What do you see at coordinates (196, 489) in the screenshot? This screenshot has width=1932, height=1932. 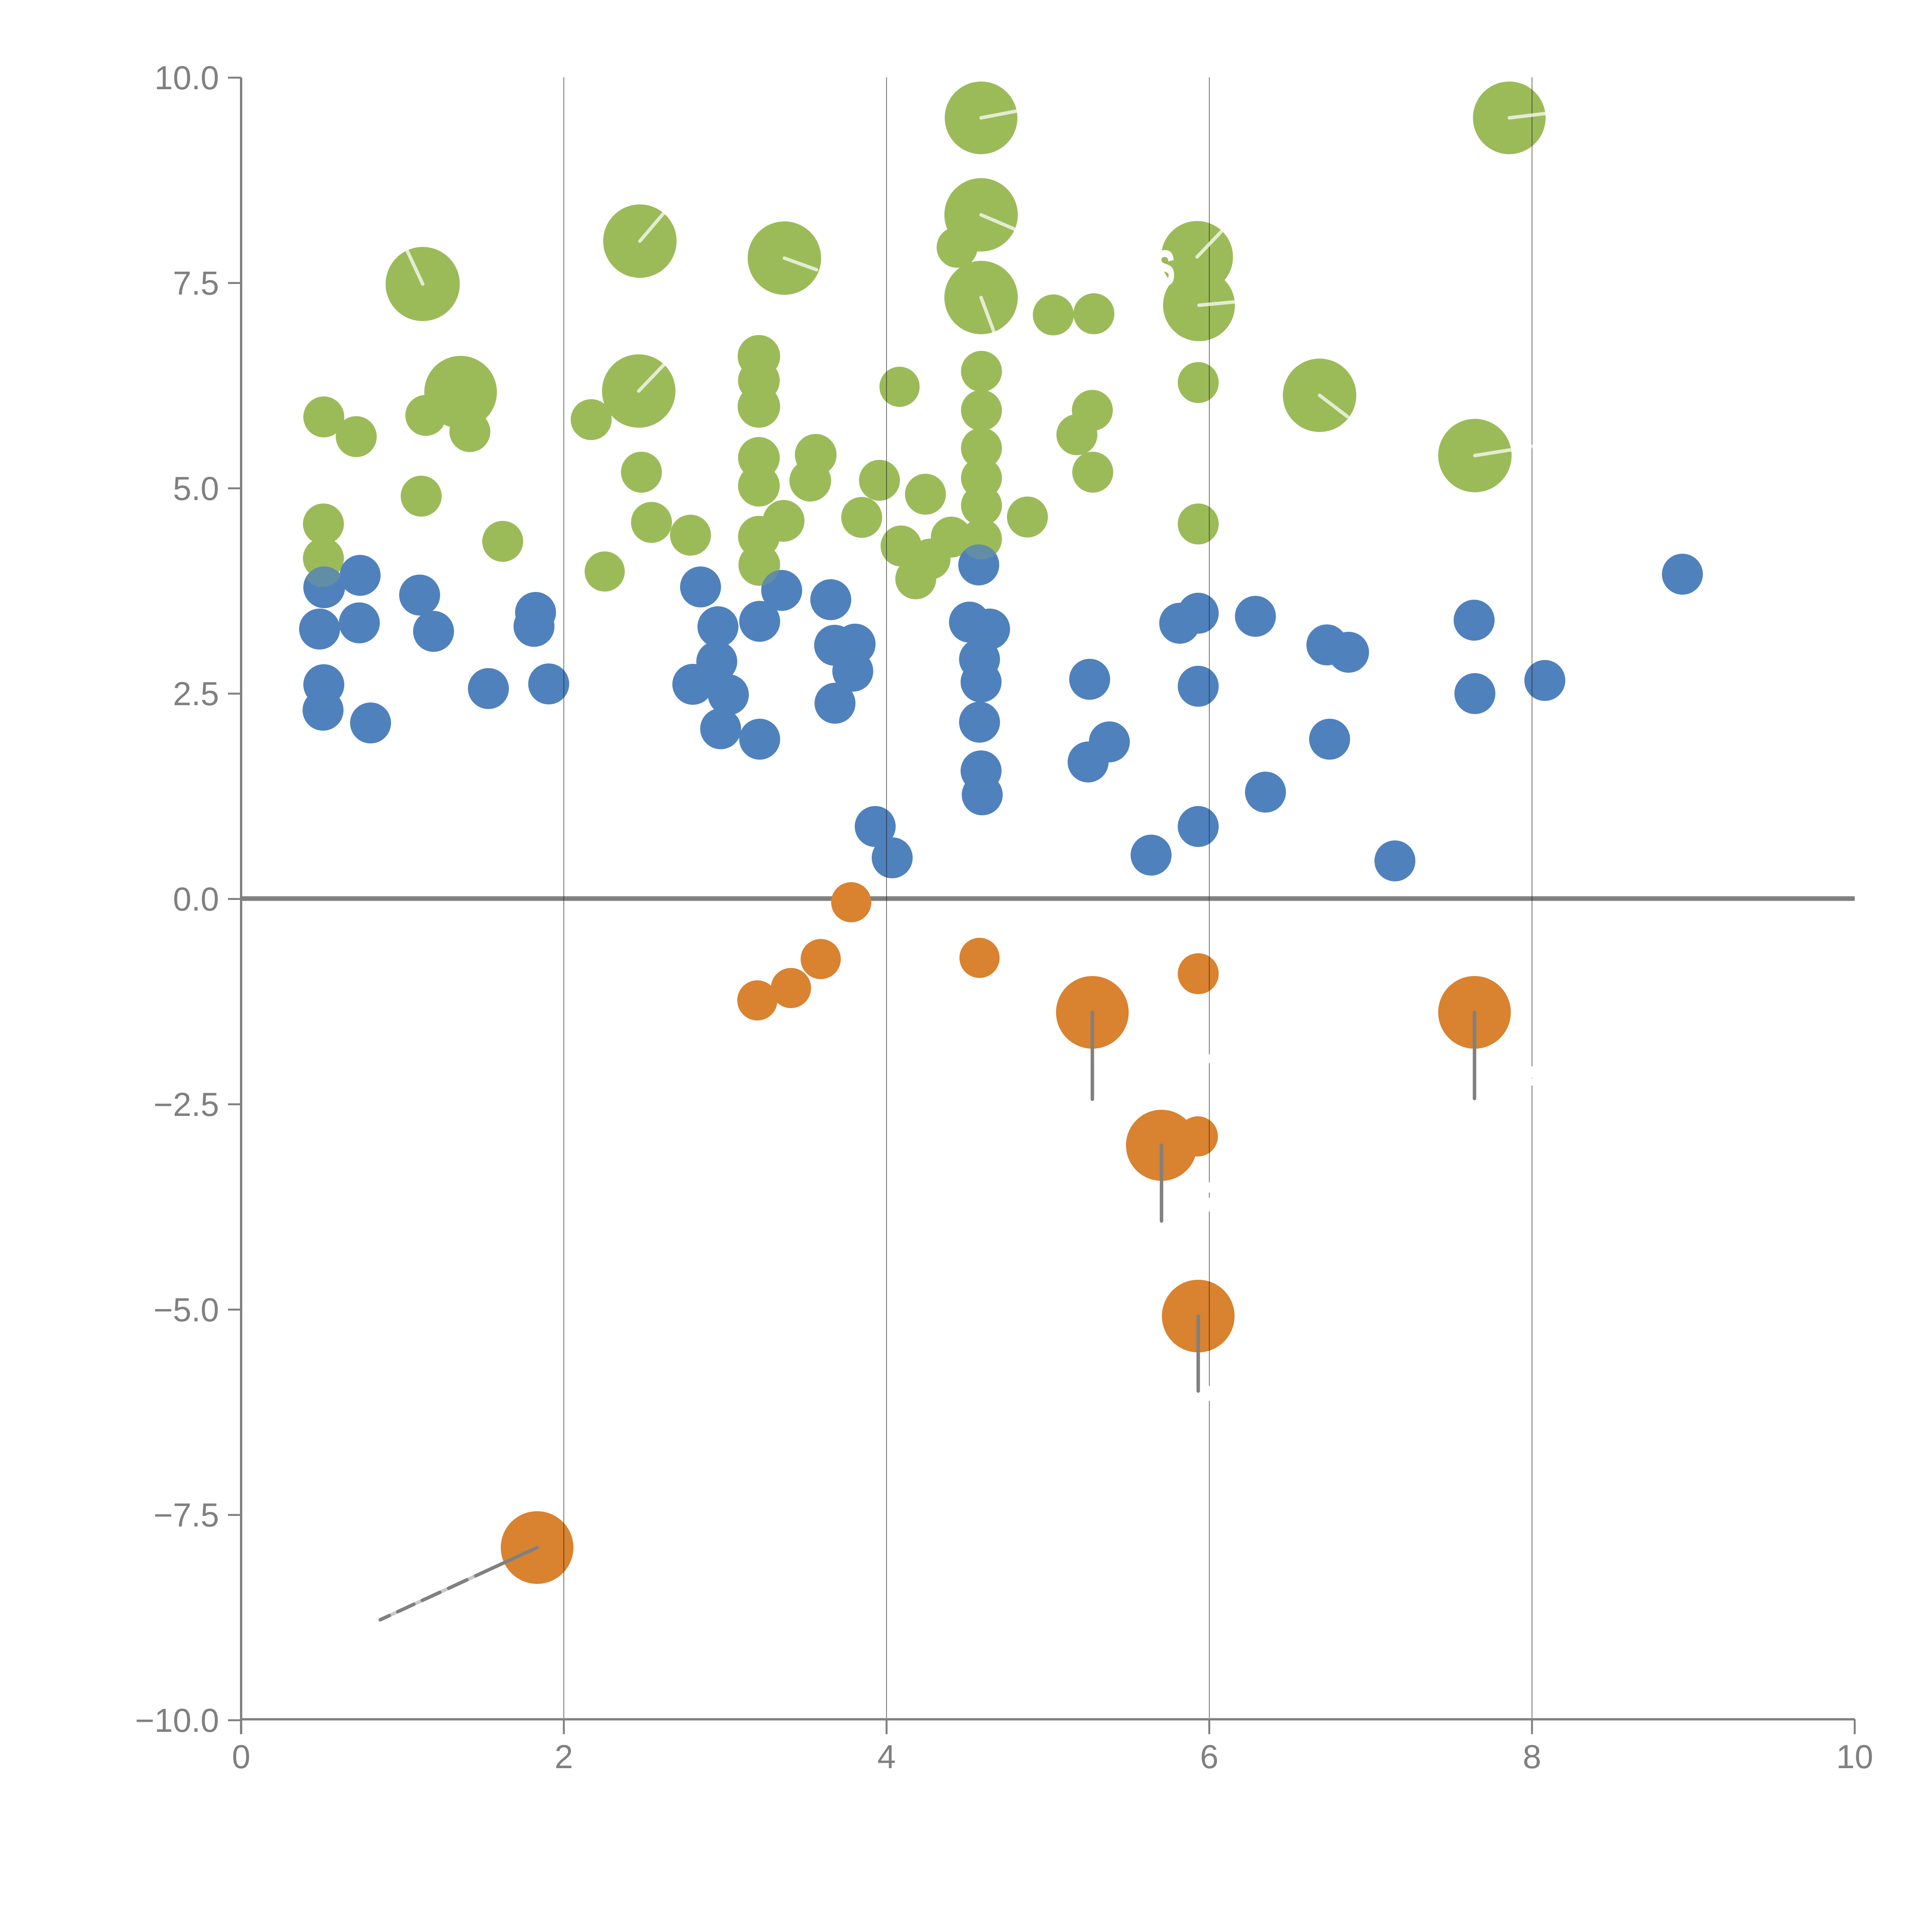 I see `svg-text: 5.0` at bounding box center [196, 489].